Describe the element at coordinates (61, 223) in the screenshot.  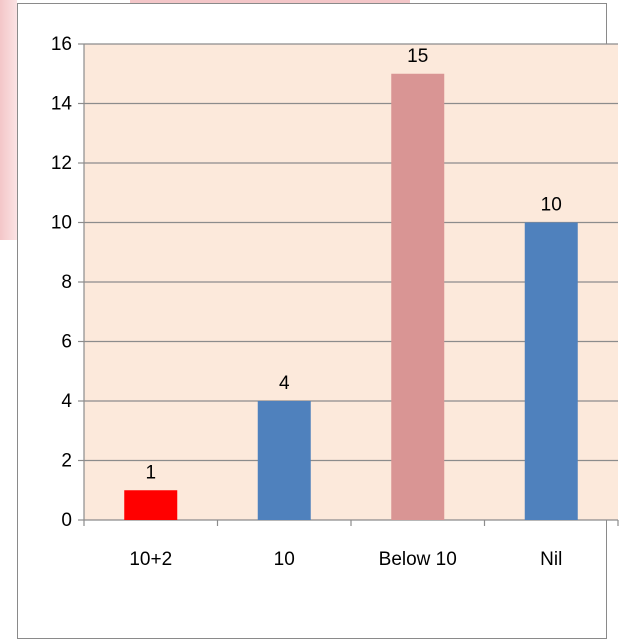
I see `y-tick-label: 10` at that location.